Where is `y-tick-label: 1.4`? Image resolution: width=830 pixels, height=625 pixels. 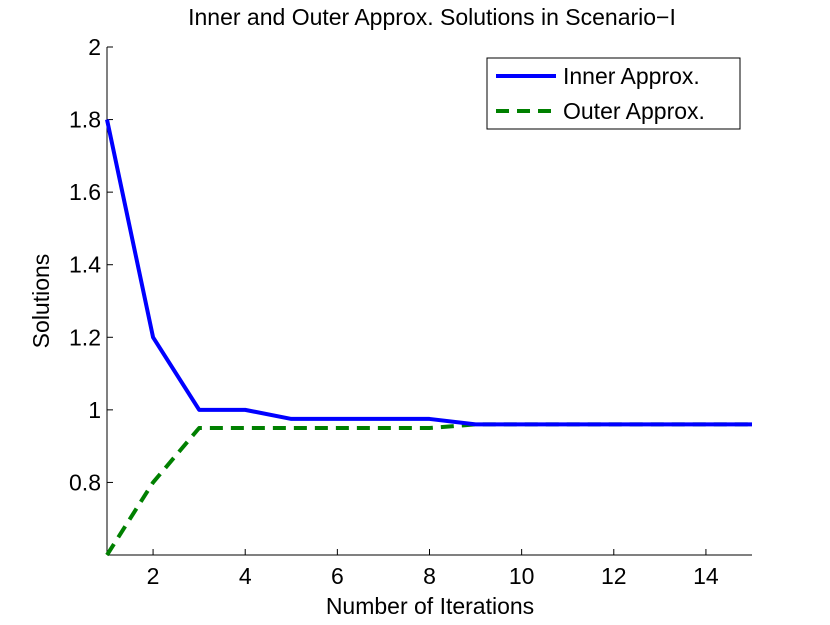 y-tick-label: 1.4 is located at coordinates (85, 265).